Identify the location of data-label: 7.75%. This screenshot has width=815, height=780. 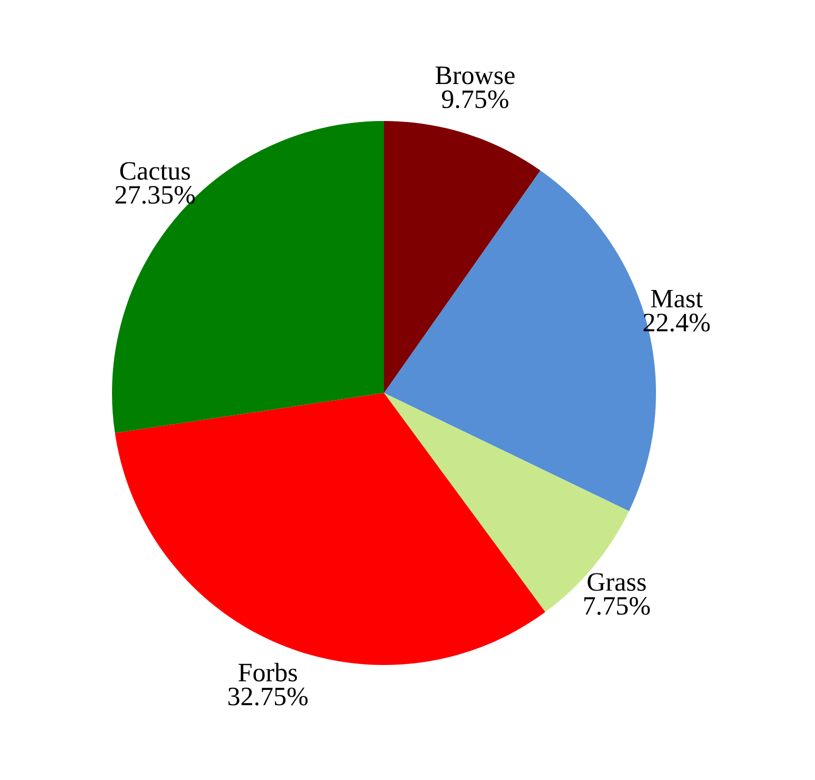
(617, 606).